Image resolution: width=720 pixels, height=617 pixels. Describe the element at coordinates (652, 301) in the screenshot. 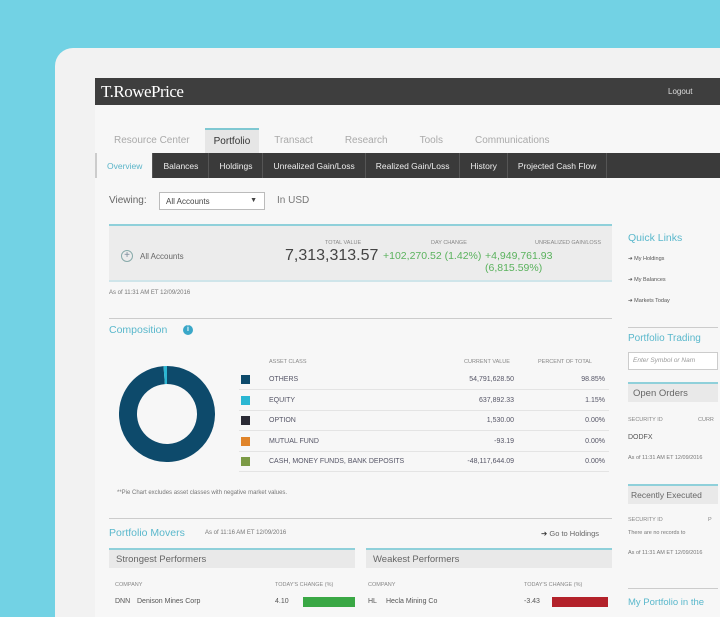

I see `quick-link-label: Markets Today` at that location.